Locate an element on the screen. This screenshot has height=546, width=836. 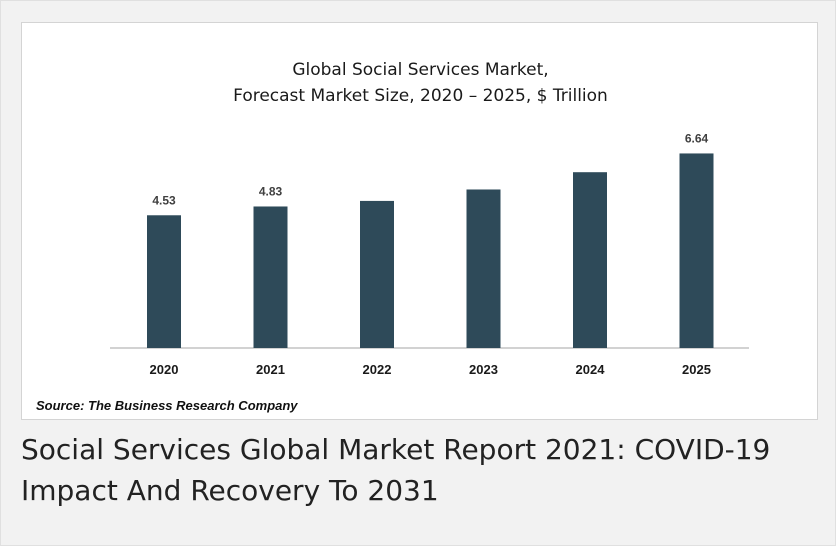
data-label-2020: 4.53 is located at coordinates (164, 200).